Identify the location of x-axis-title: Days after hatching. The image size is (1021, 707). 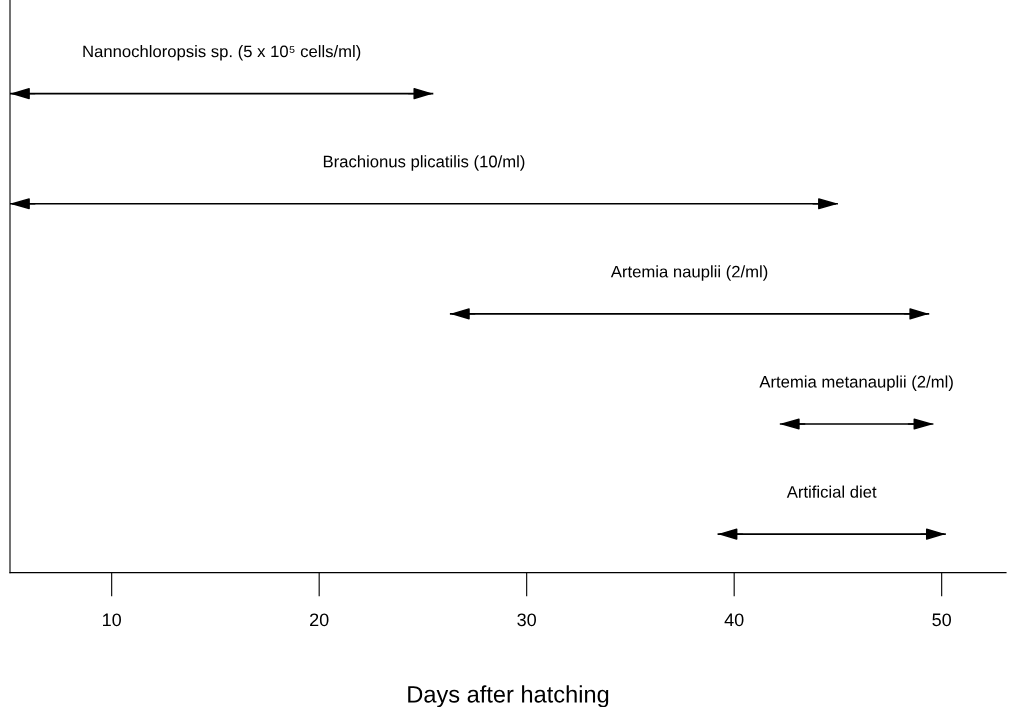
(508, 696).